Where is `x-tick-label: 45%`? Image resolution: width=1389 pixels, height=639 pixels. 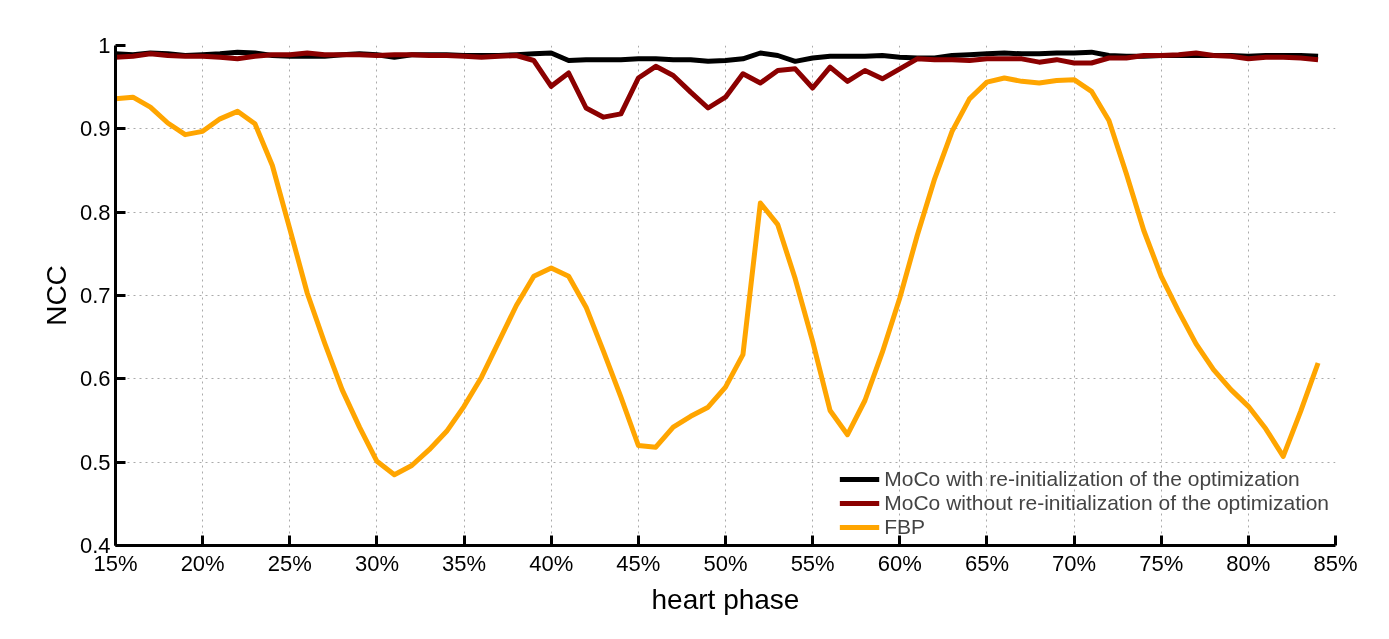
x-tick-label: 45% is located at coordinates (638, 563).